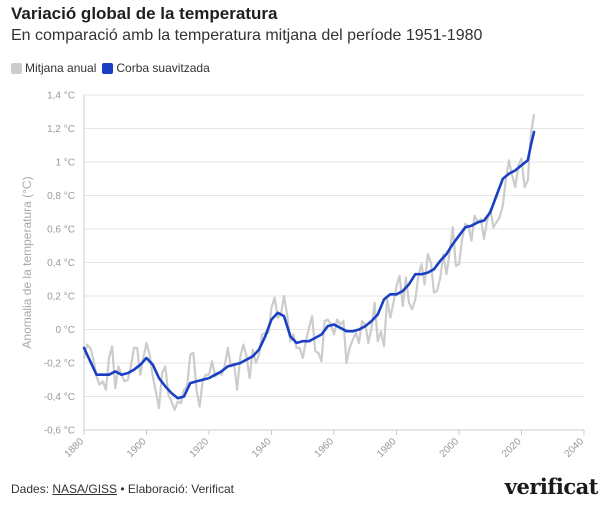 This screenshot has height=511, width=609. I want to click on y-tick-label: -0,2 °C, so click(59, 364).